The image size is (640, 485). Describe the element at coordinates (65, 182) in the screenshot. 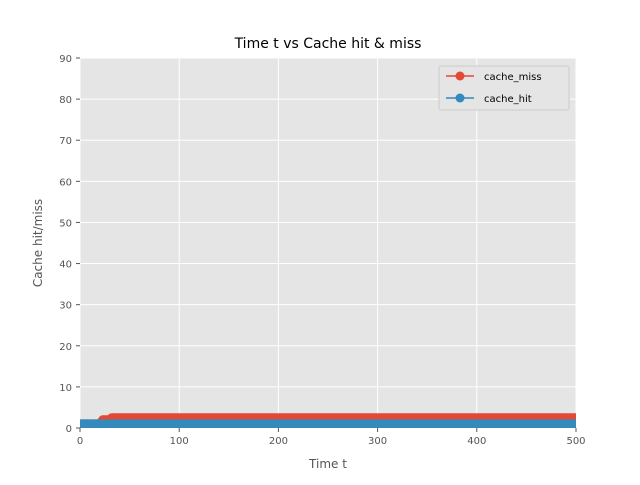

I see `y-tick-label: 60` at that location.